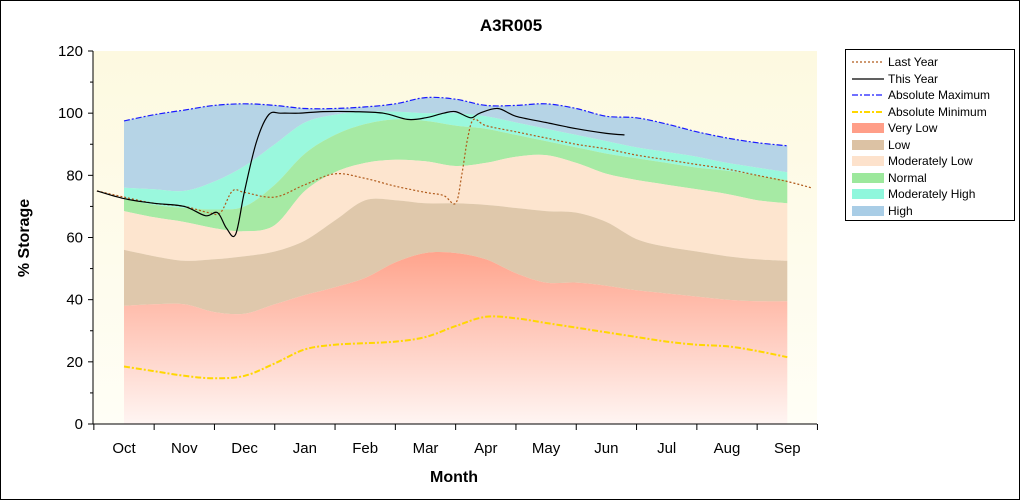 The width and height of the screenshot is (1020, 500). I want to click on legend-item: Moderately High, so click(930, 194).